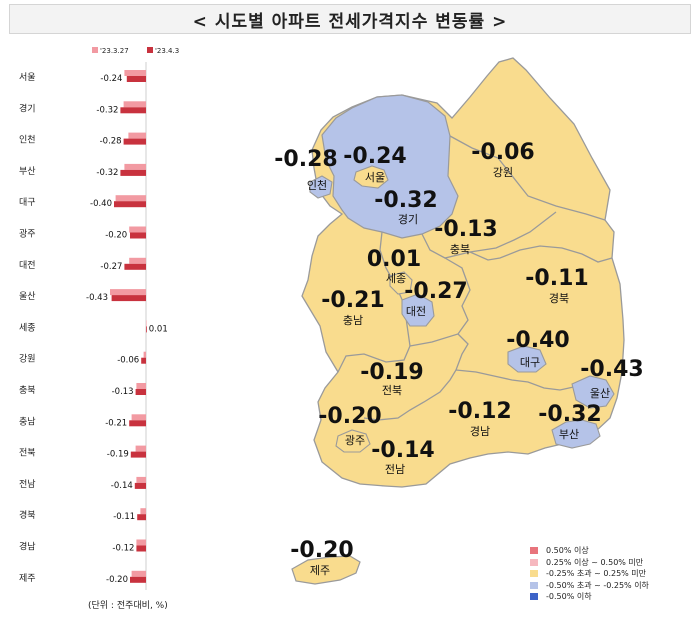  I want to click on unit-note: (단위 : 전주대비, %), so click(128, 606).